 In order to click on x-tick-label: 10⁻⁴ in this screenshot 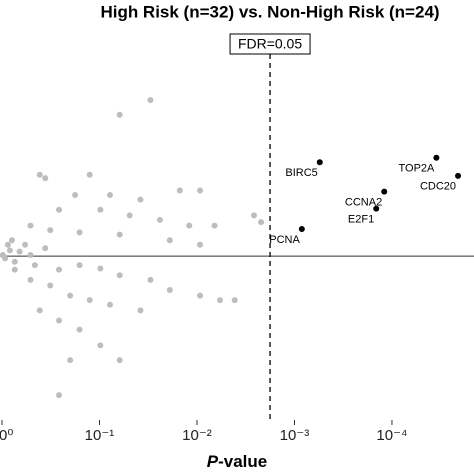, I will do `click(391, 435)`.